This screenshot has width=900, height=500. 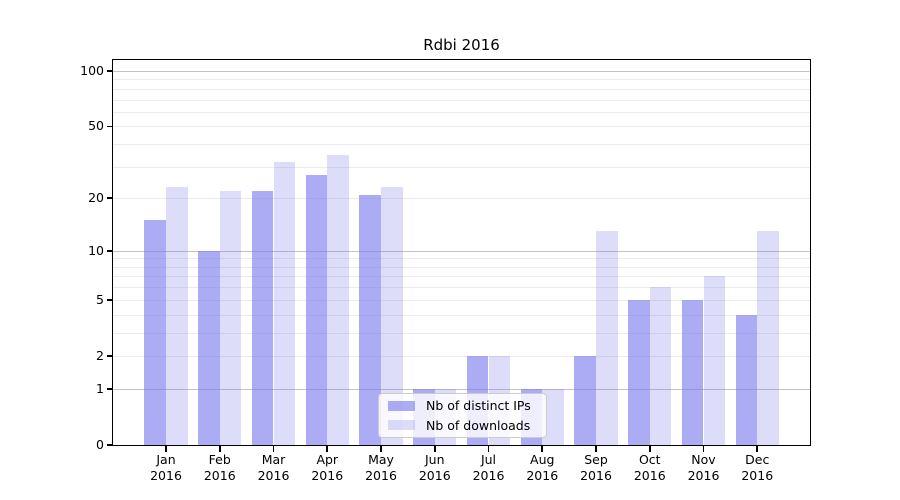 What do you see at coordinates (703, 467) in the screenshot?
I see `x-tick-label: Nov 2016` at bounding box center [703, 467].